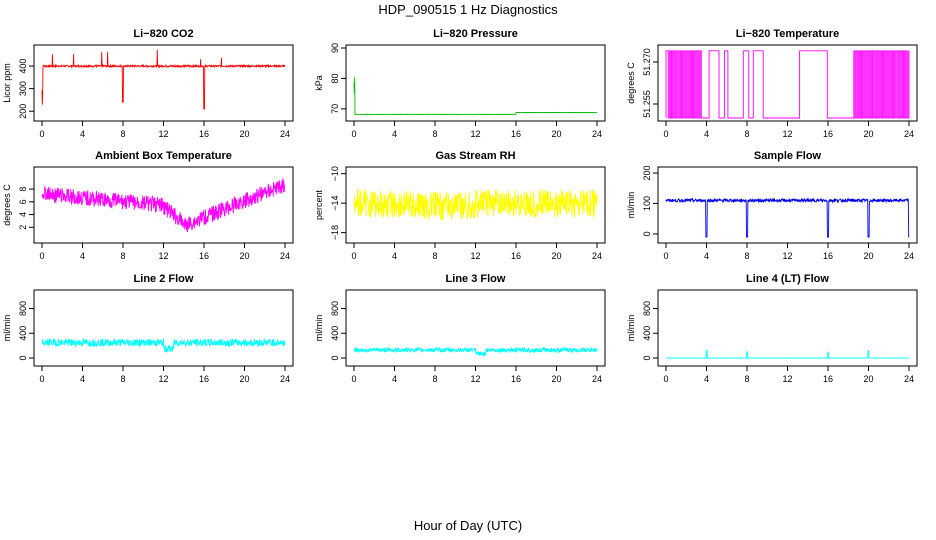 Image resolution: width=936 pixels, height=540 pixels. What do you see at coordinates (23, 201) in the screenshot?
I see `y-tick-label: 6` at bounding box center [23, 201].